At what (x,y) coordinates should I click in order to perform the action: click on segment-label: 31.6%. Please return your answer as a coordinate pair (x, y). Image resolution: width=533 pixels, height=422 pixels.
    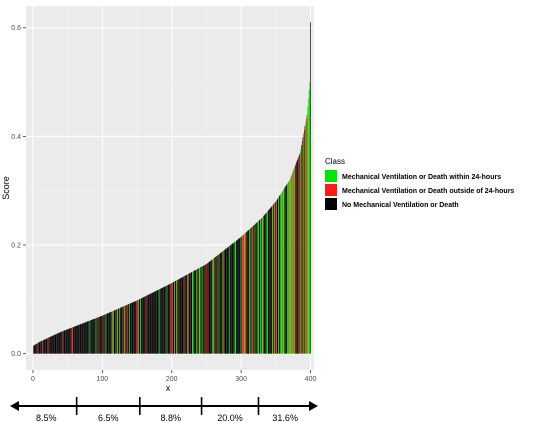
    Looking at the image, I should click on (285, 417).